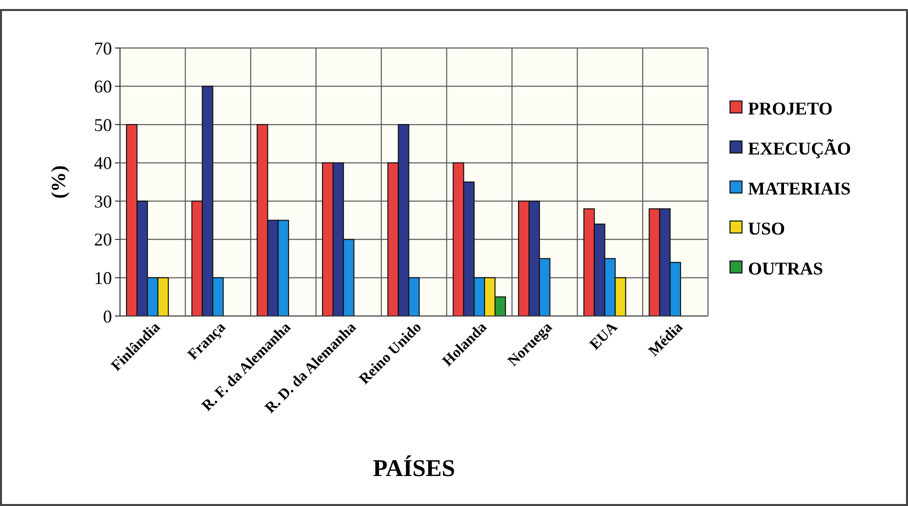 The width and height of the screenshot is (908, 506). Describe the element at coordinates (103, 201) in the screenshot. I see `y-tick-label: 30` at that location.